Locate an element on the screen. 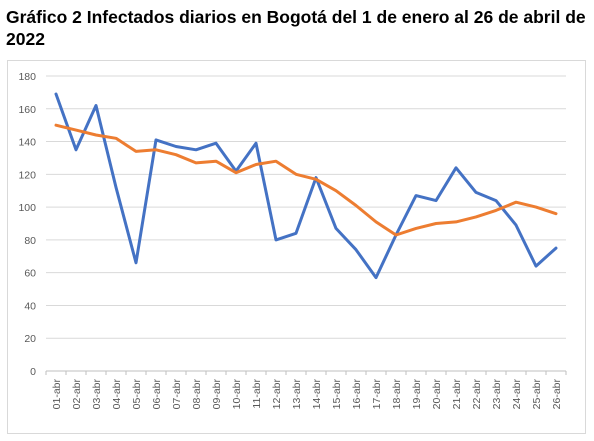 The width and height of the screenshot is (594, 441). x-tick-label: 14-abr is located at coordinates (317, 394).